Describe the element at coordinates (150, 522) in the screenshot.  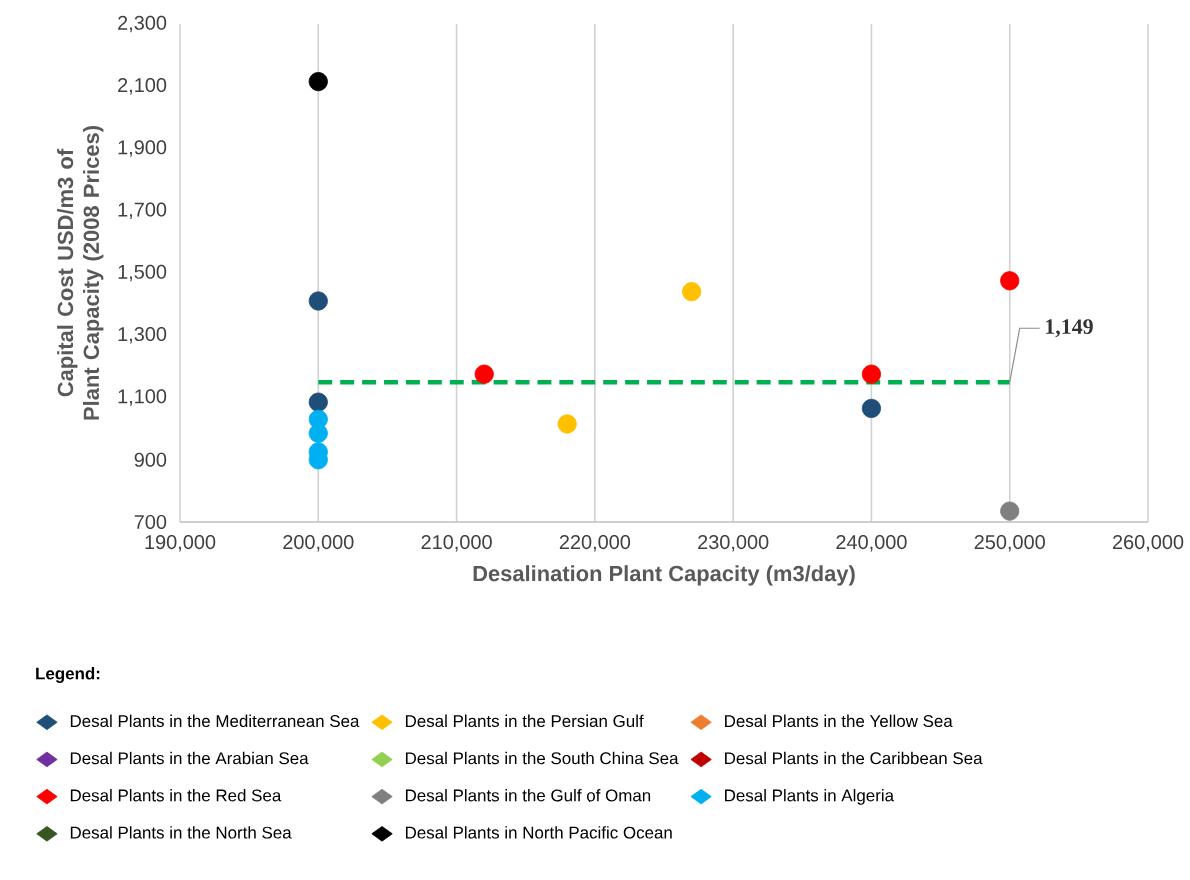
I see `y-tick-label: 700` at that location.